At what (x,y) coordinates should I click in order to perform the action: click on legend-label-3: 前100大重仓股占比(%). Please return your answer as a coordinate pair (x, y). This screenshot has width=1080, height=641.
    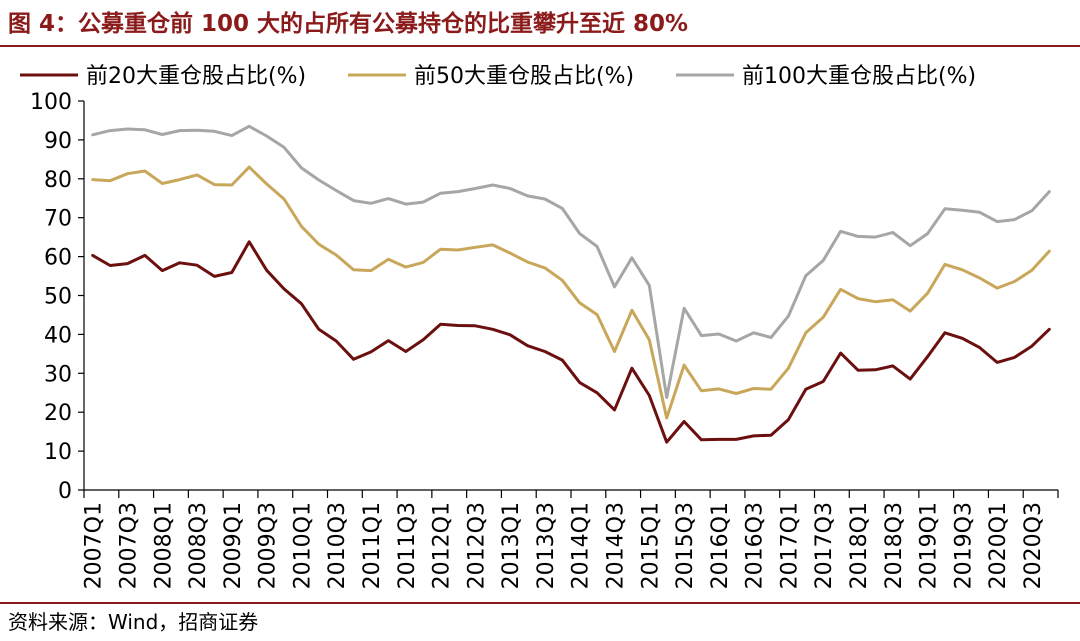
    Looking at the image, I should click on (859, 76).